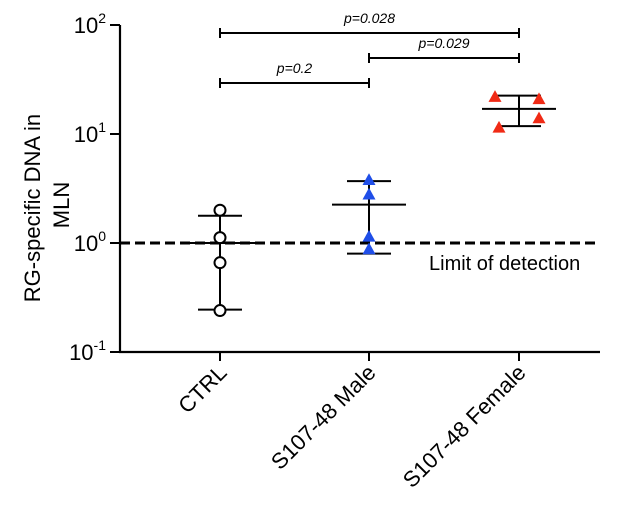 Image resolution: width=619 pixels, height=510 pixels. Describe the element at coordinates (61, 205) in the screenshot. I see `y-axis-label-line2: MLN` at that location.